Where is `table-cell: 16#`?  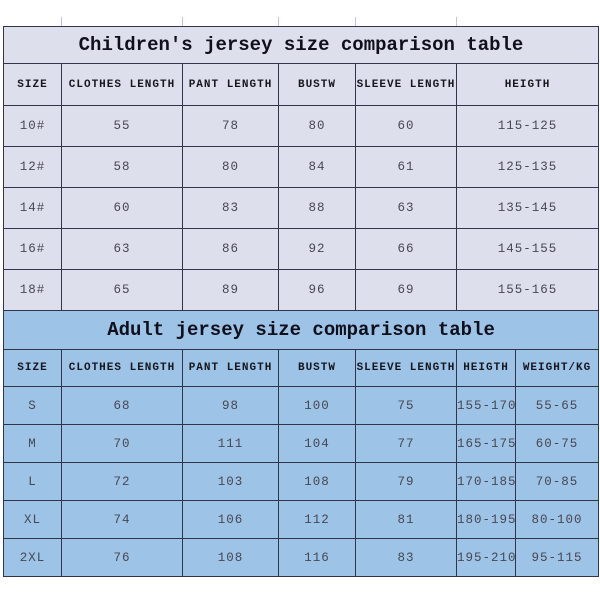
table-cell: 16# is located at coordinates (32, 249).